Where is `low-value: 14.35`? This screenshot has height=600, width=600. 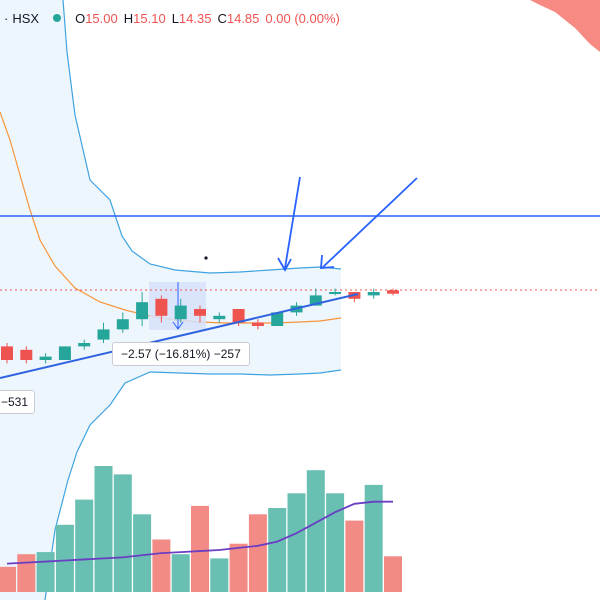
low-value: 14.35 is located at coordinates (195, 18).